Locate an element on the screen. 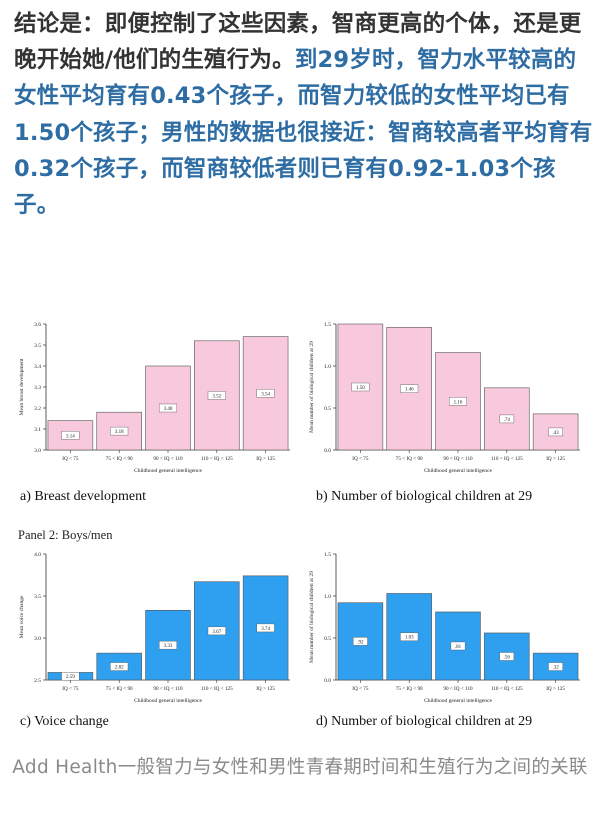 Image resolution: width=600 pixels, height=817 pixels. data-label: .92 is located at coordinates (360, 642).